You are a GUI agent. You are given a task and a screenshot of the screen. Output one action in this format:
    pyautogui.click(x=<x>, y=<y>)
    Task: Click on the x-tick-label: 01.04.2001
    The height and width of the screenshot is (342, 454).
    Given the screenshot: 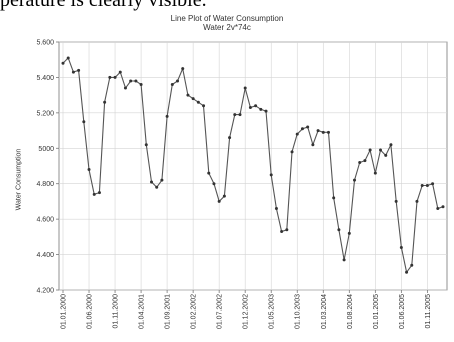 What is the action you would take?
    pyautogui.click(x=142, y=311)
    